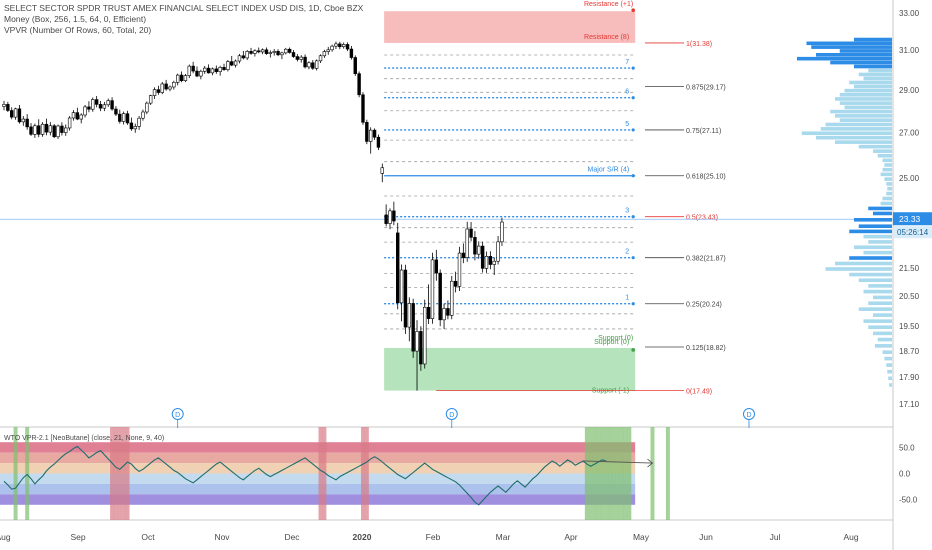 Image resolution: width=932 pixels, height=550 pixels. I want to click on price-tick-7: 20.50, so click(909, 296).